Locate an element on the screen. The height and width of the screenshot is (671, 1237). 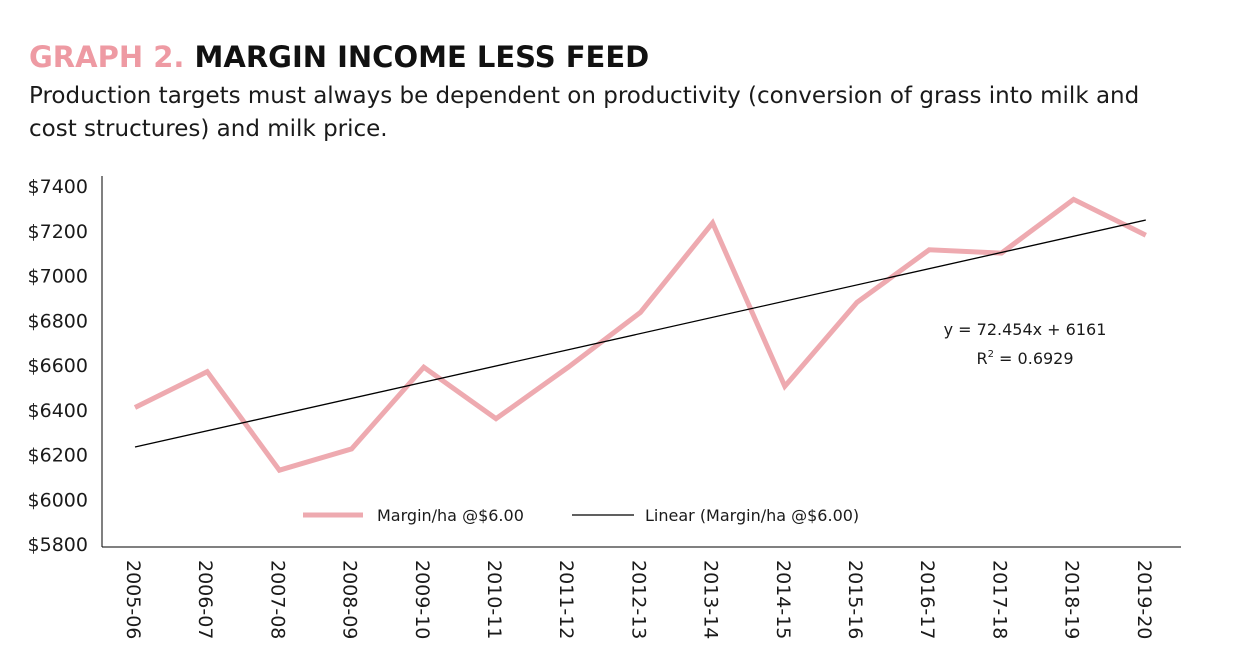
r2-value: = 0.6929 is located at coordinates (1034, 358).